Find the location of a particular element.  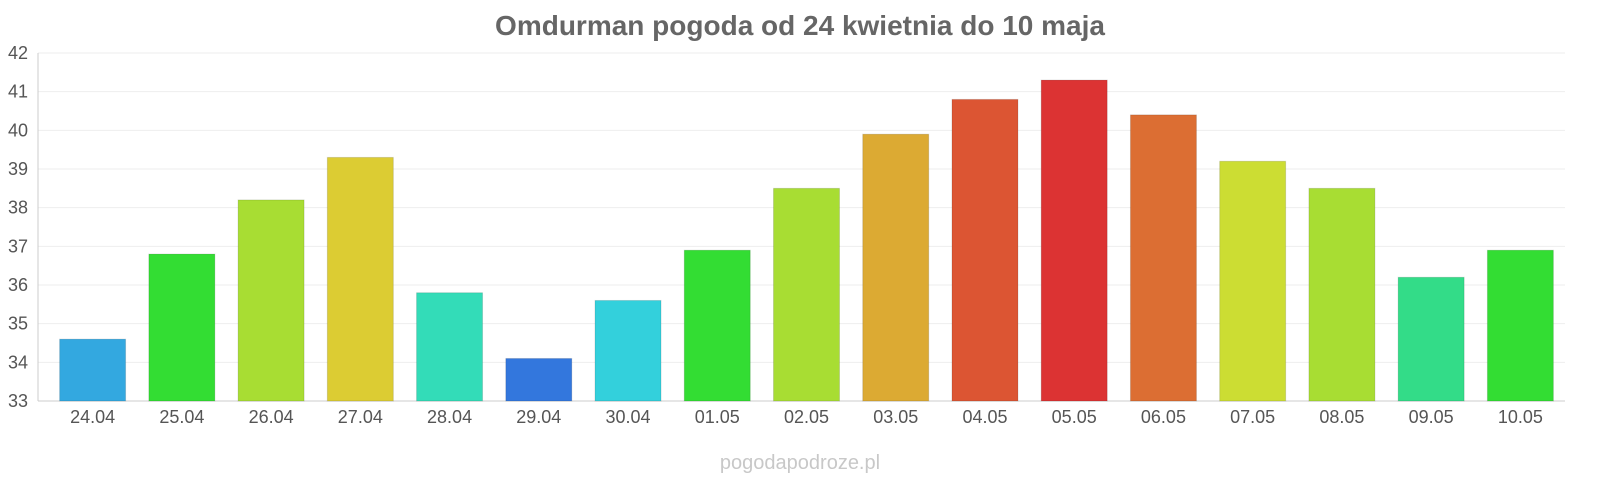

y-tick-label: 39 is located at coordinates (18, 169).